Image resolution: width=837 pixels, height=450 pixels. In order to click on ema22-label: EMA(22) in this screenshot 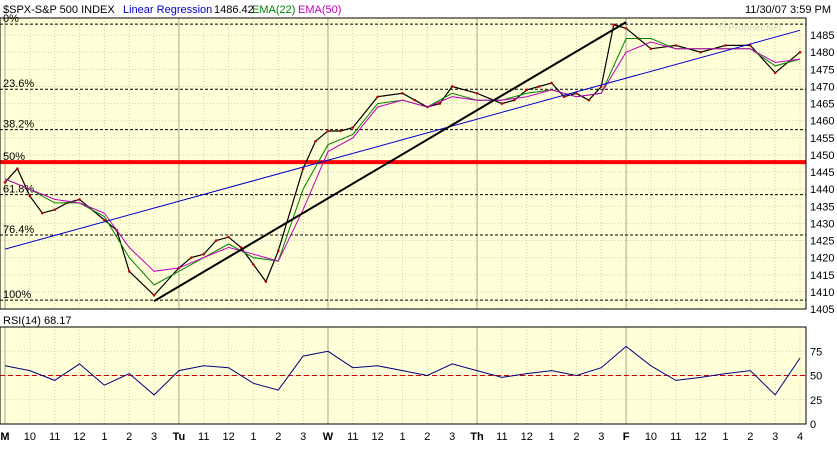, I will do `click(273, 10)`.